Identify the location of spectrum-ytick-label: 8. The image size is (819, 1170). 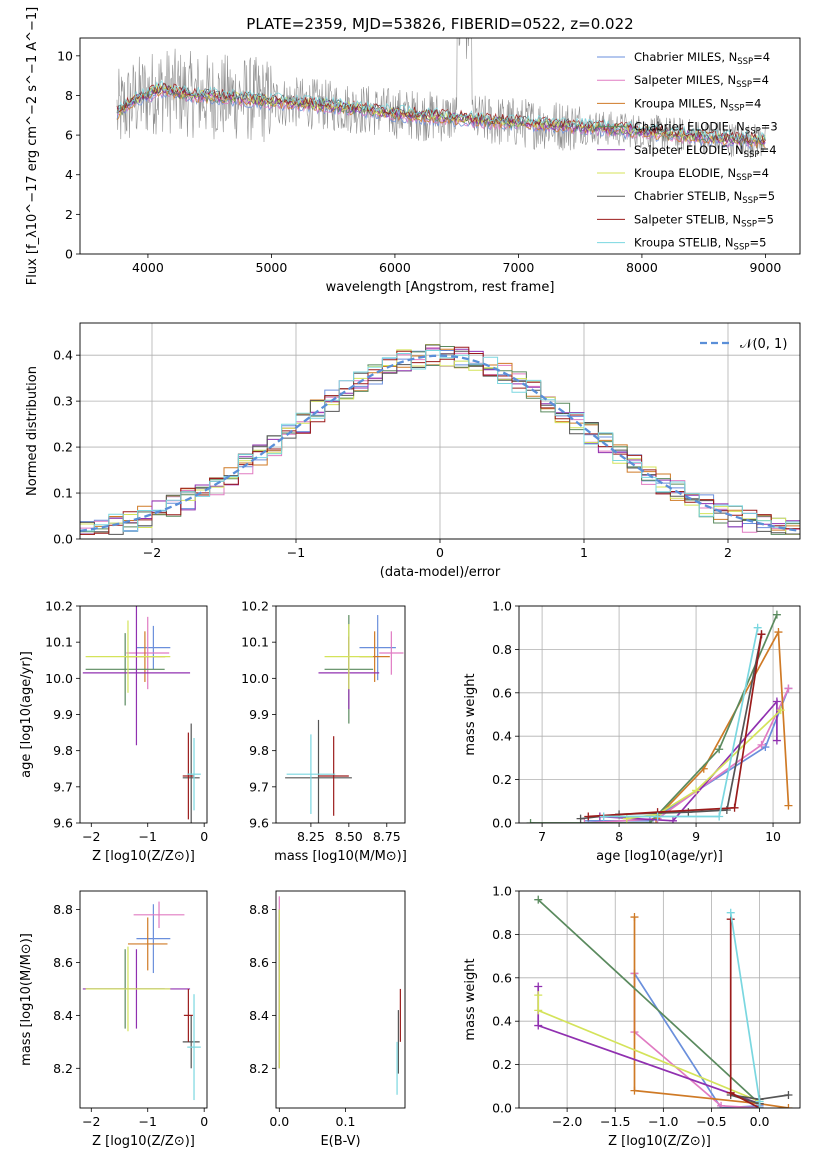
(69, 95).